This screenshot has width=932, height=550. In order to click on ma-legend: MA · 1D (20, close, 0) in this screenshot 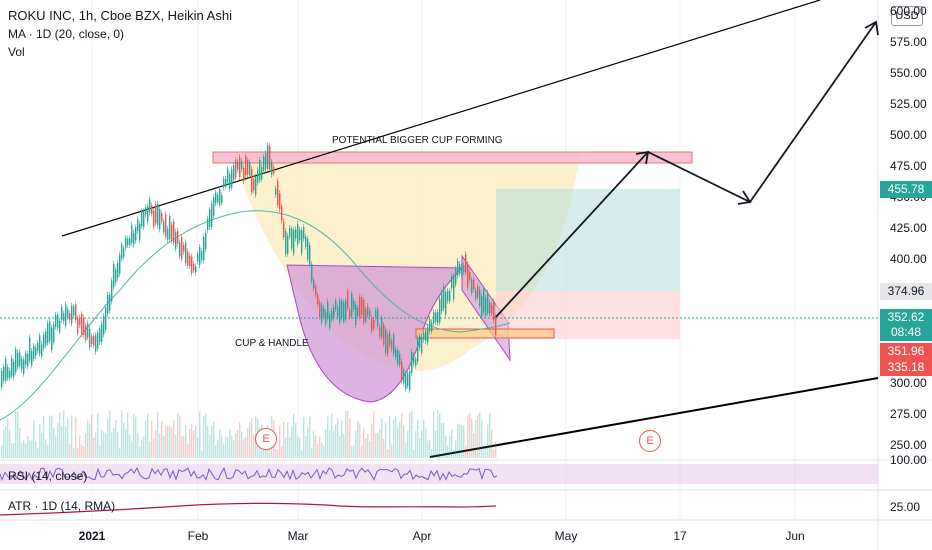, I will do `click(66, 34)`.